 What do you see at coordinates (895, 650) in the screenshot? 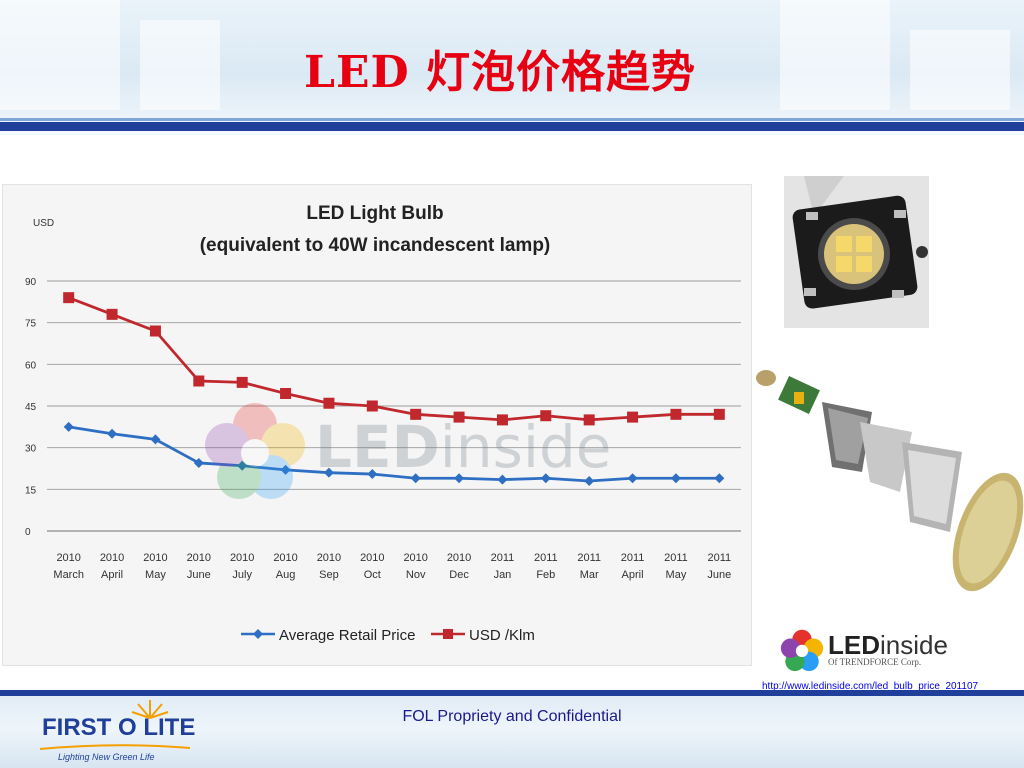
I see `ledinside-logo: LEDinside Of TRENDFORCE Corp.` at bounding box center [895, 650].